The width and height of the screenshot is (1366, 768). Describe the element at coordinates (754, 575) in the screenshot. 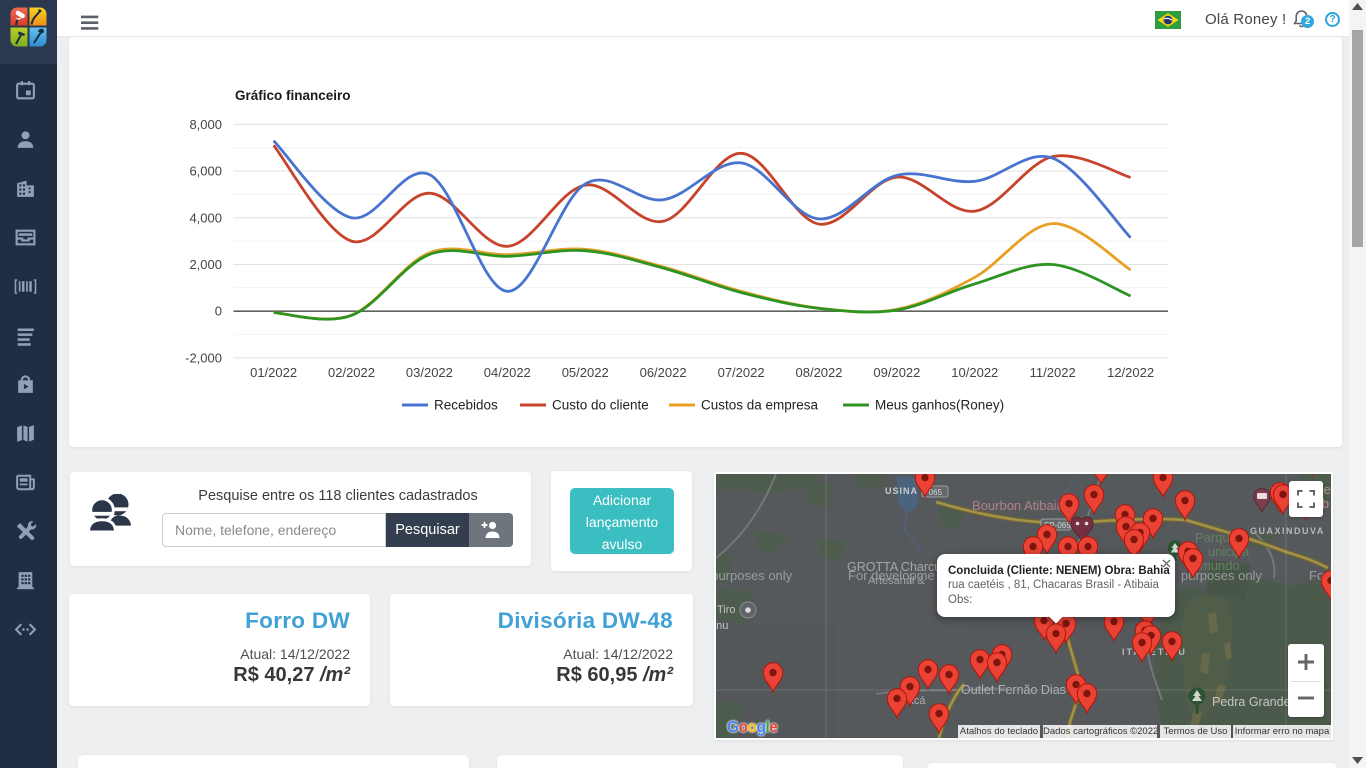

I see `svg-text: t purposes only` at that location.